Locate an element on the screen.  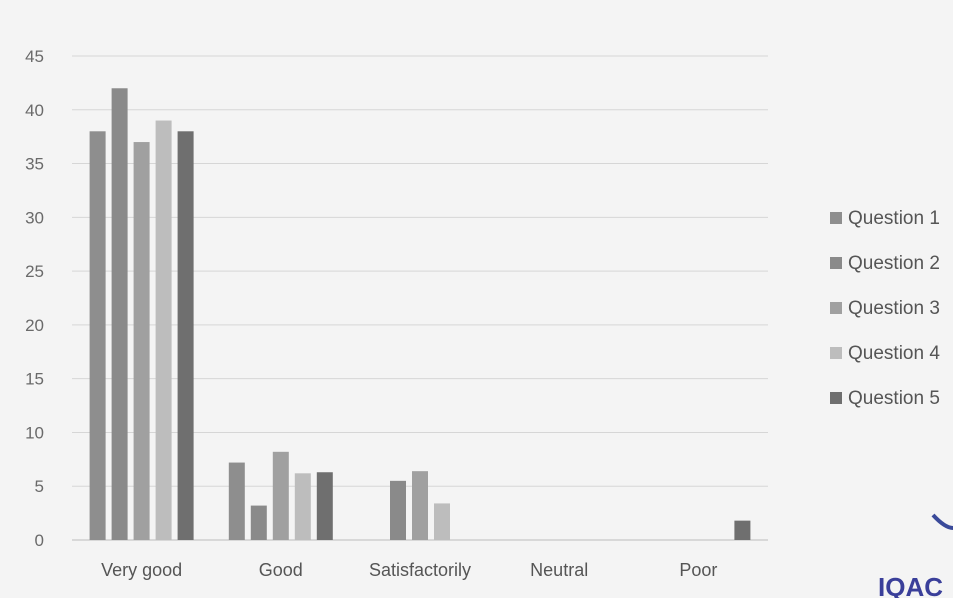
y-tick-label: 35 is located at coordinates (34, 164).